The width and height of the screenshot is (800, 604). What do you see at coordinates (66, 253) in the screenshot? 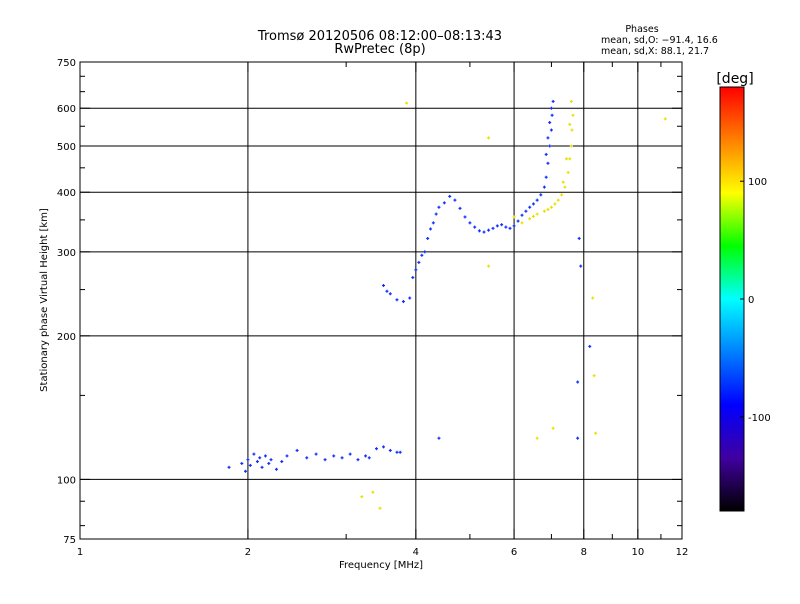
I see `y-tick-label: 300` at bounding box center [66, 253].